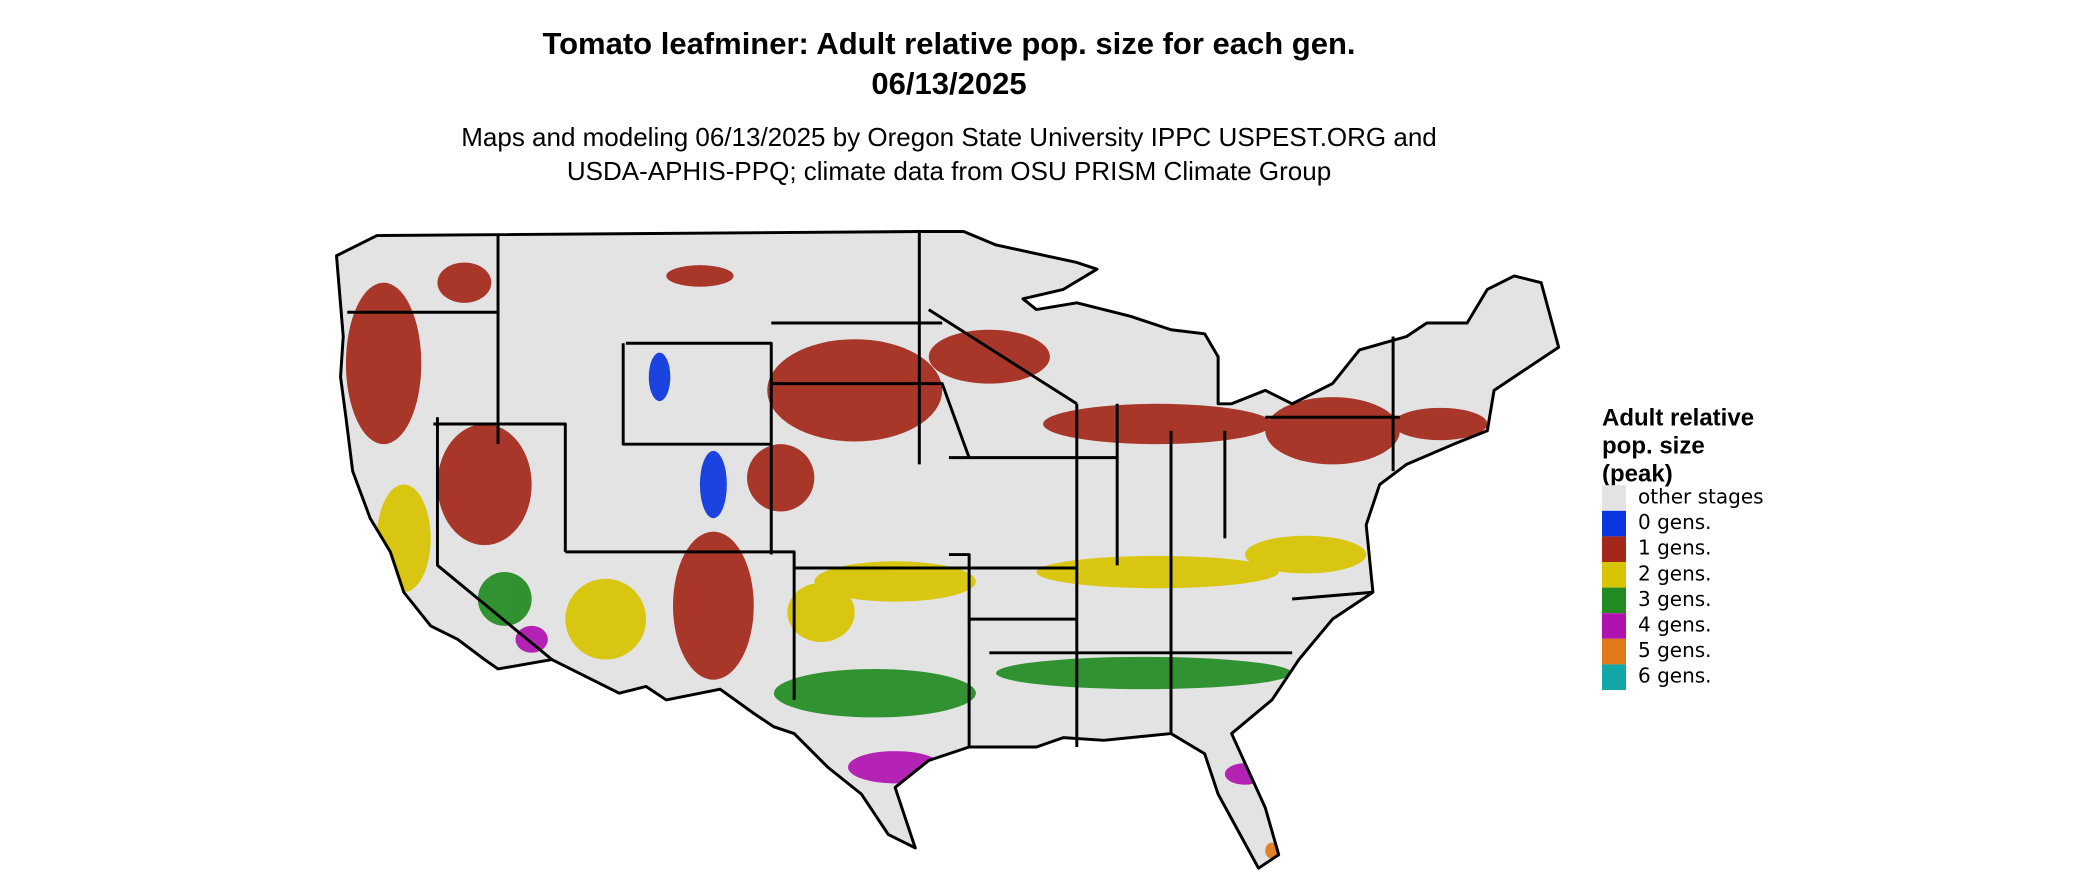 This screenshot has height=892, width=2100. What do you see at coordinates (1675, 650) in the screenshot?
I see `legend-label: 5 gens.` at bounding box center [1675, 650].